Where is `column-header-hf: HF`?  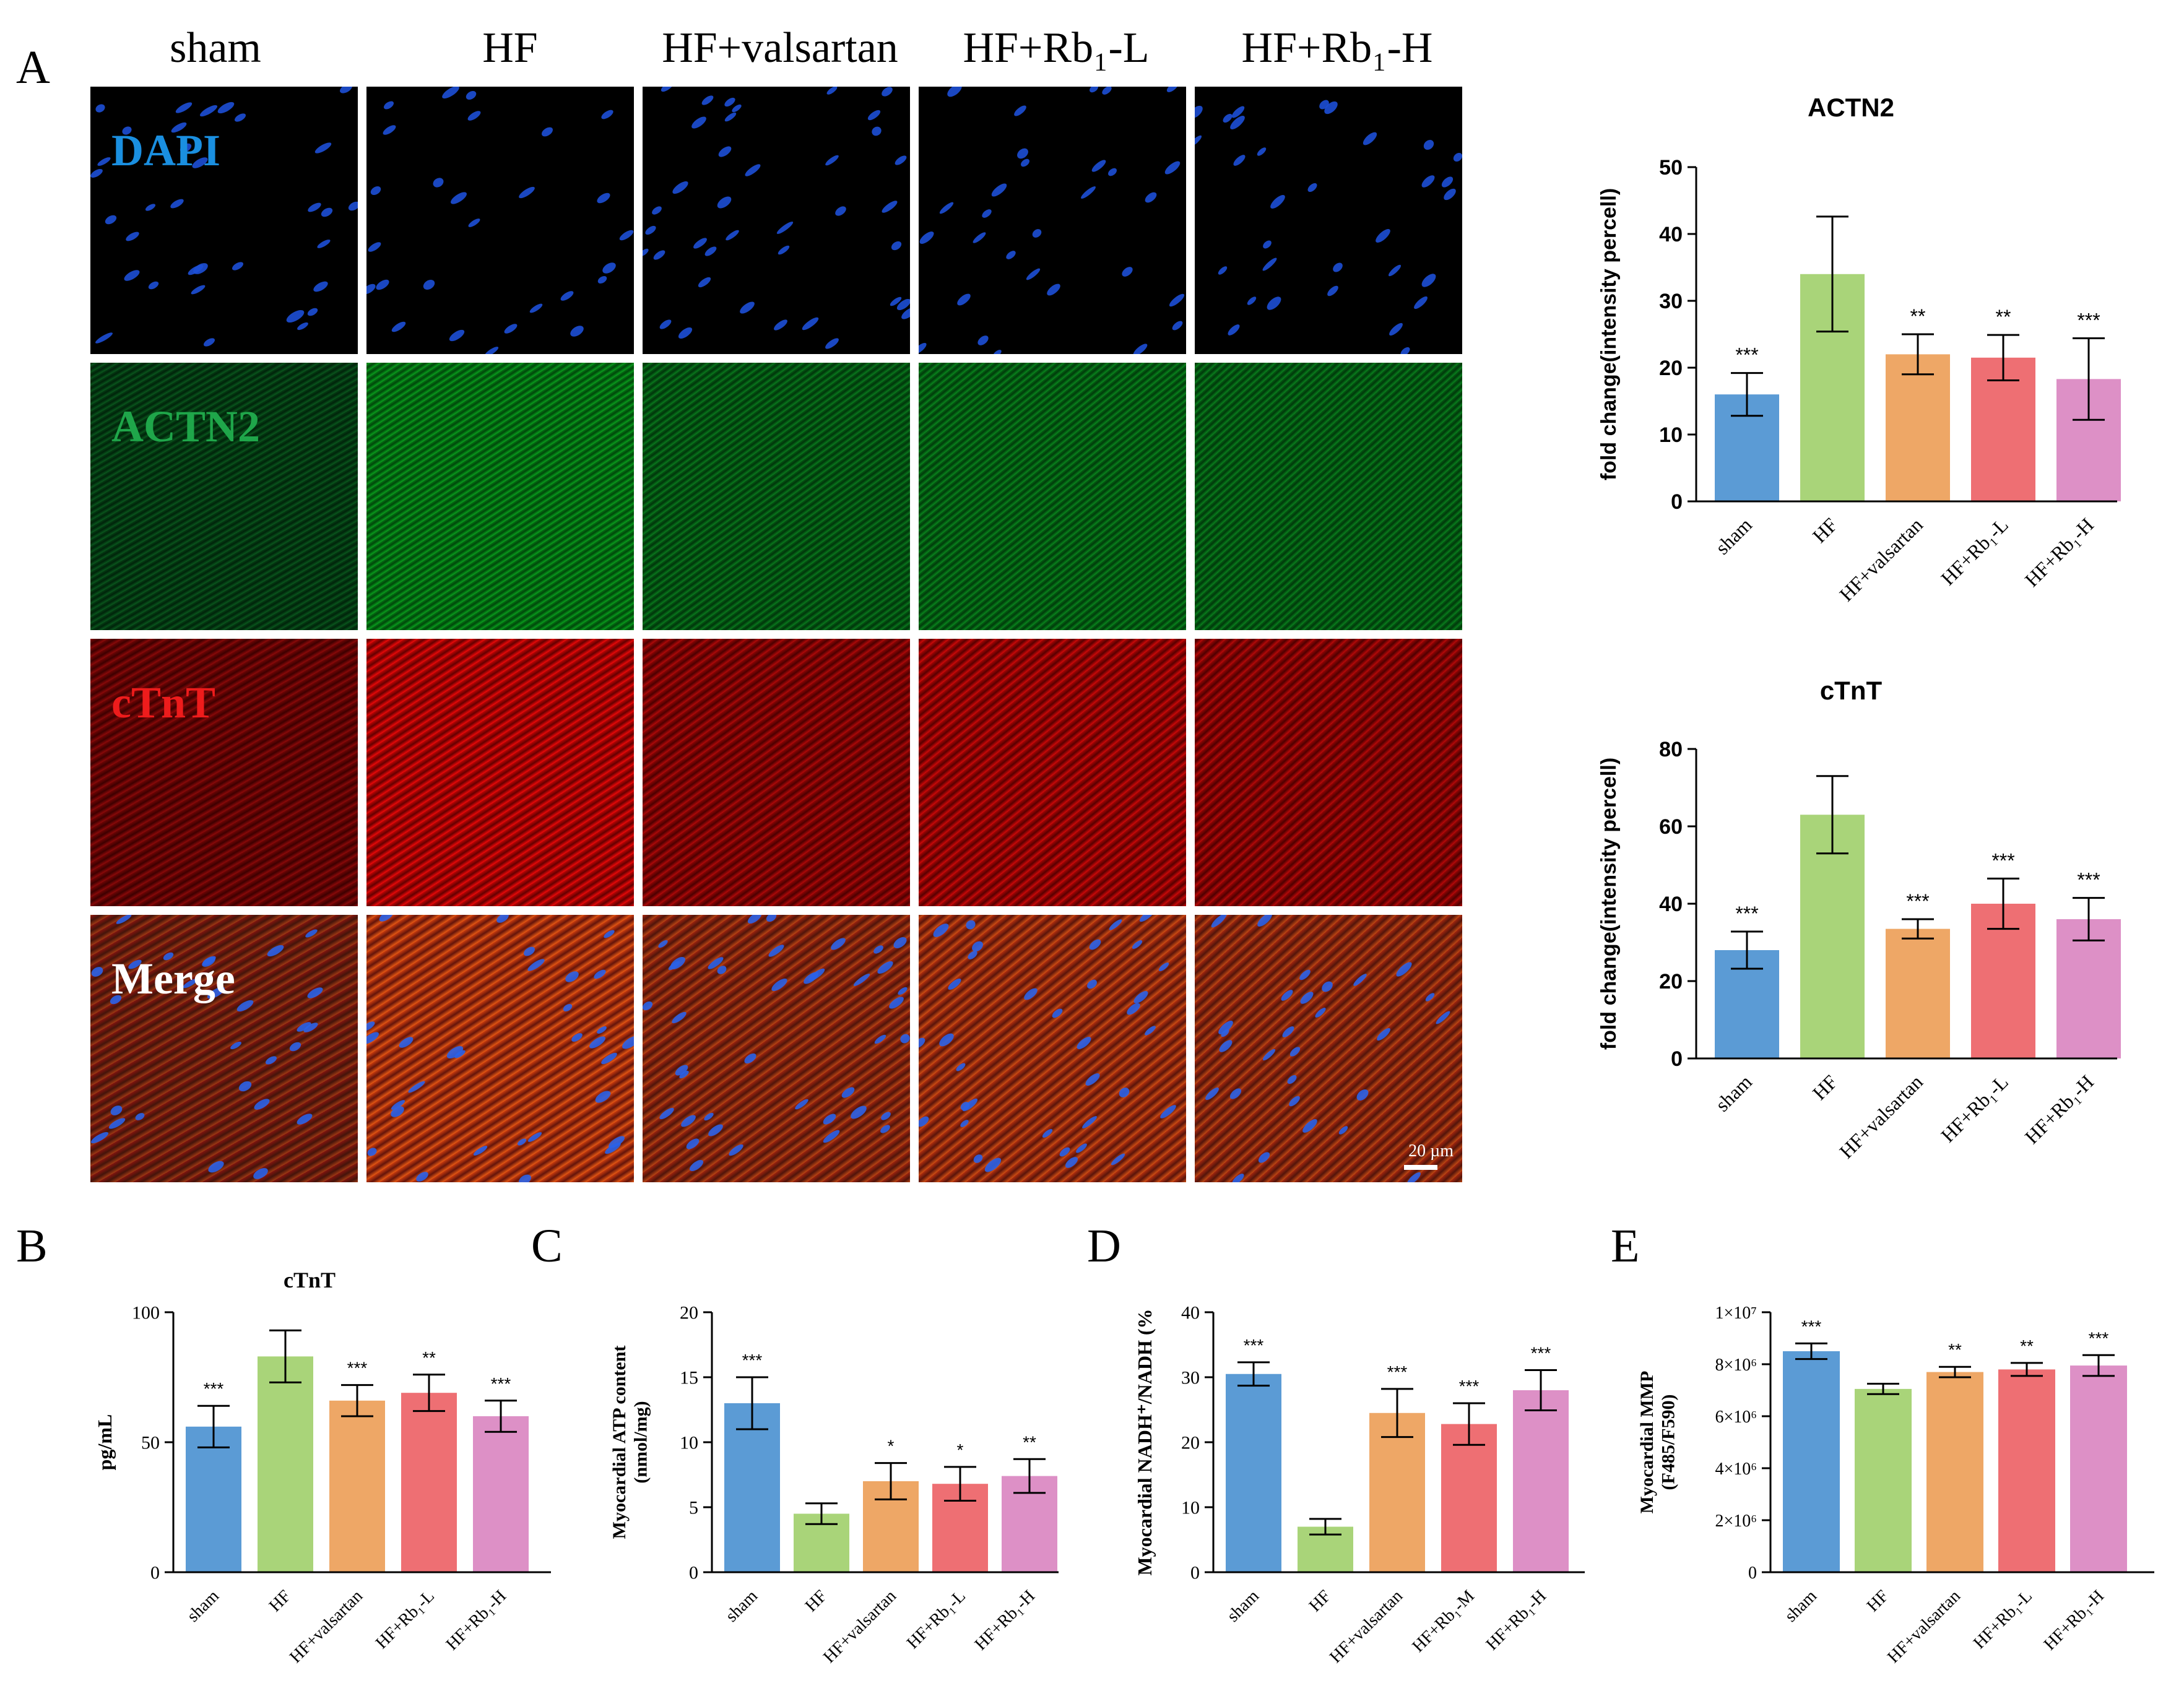 column-header-hf: HF is located at coordinates (510, 48).